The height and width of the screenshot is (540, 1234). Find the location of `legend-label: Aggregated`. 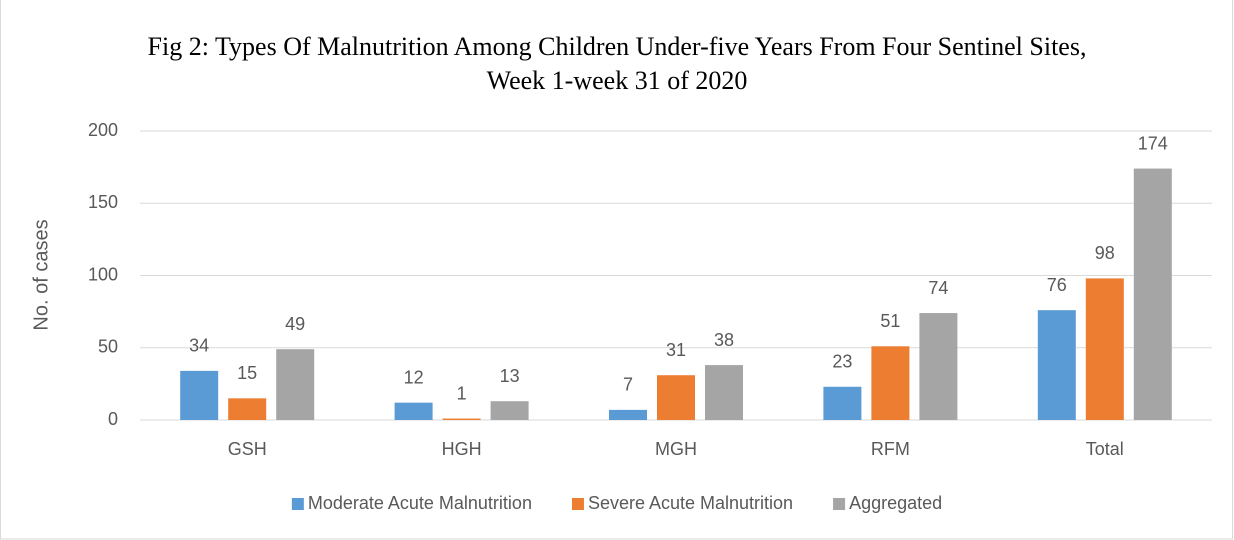

legend-label: Aggregated is located at coordinates (895, 503).